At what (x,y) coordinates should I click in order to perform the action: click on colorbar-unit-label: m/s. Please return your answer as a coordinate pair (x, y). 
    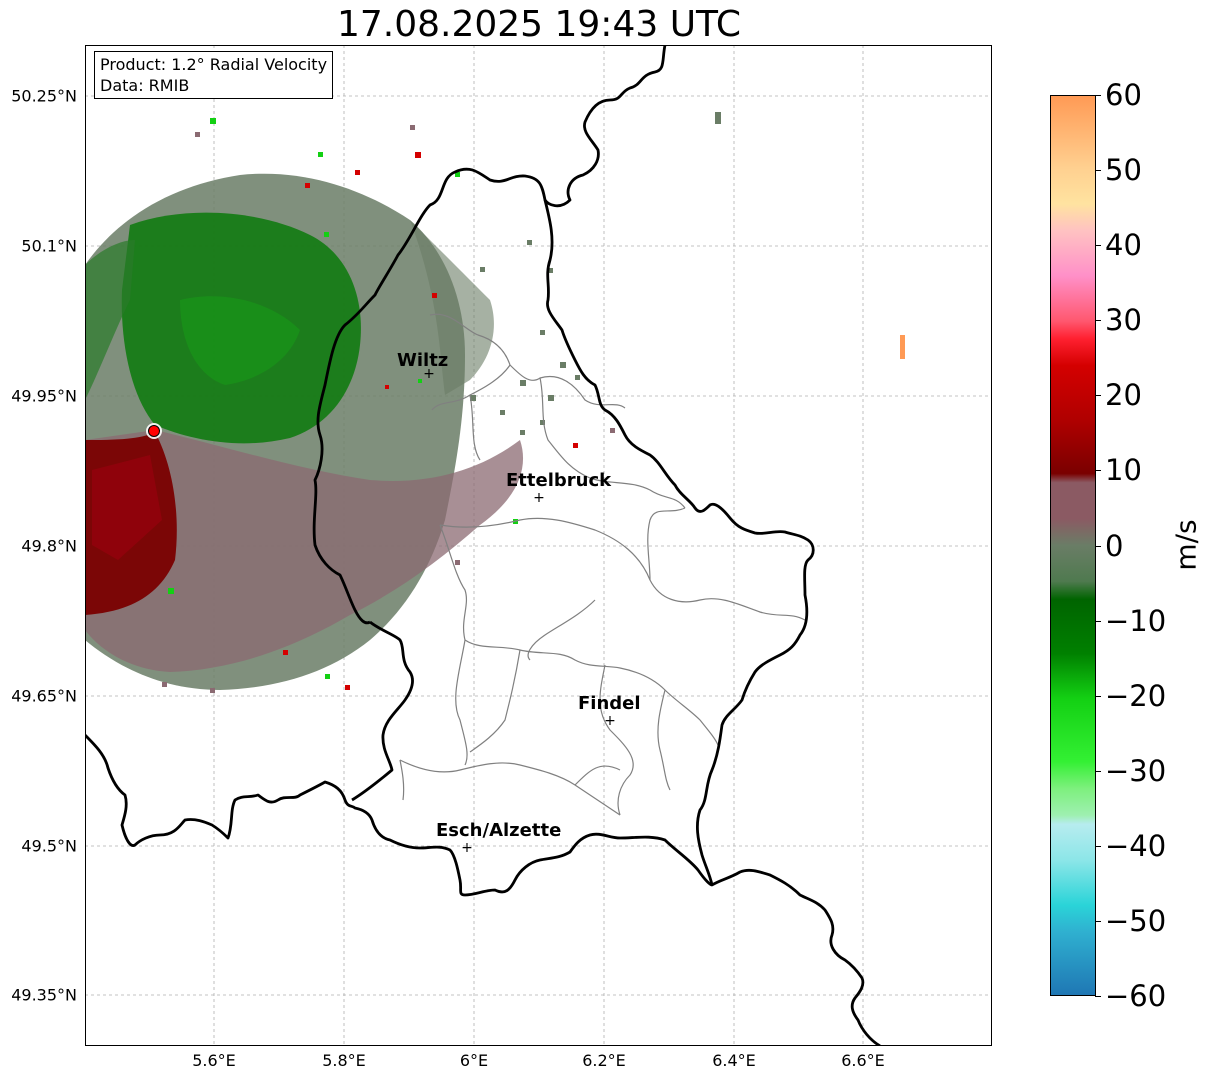
    Looking at the image, I should click on (1186, 545).